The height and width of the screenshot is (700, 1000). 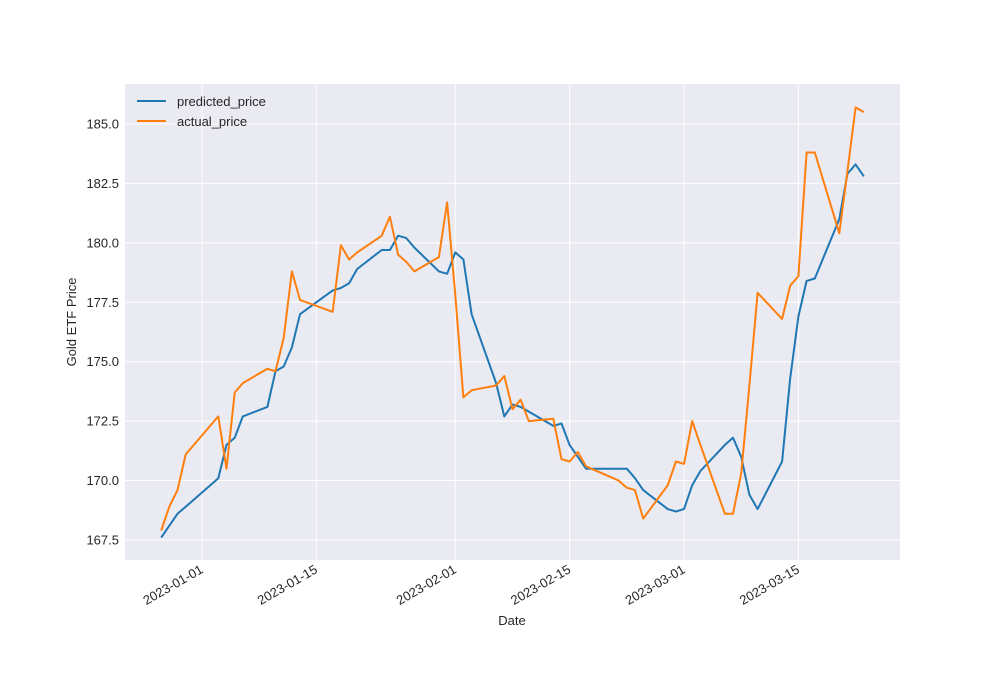 I want to click on x-tick-label: 2023-01-15, so click(x=287, y=585).